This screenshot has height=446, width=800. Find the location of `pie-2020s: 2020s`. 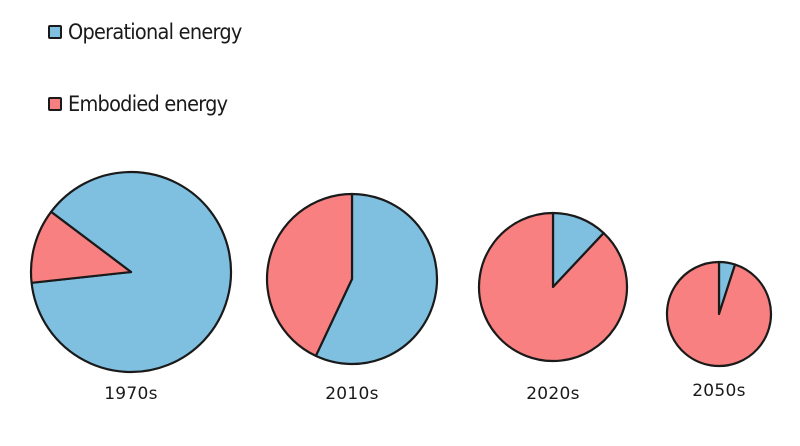

pie-2020s: 2020s is located at coordinates (553, 307).